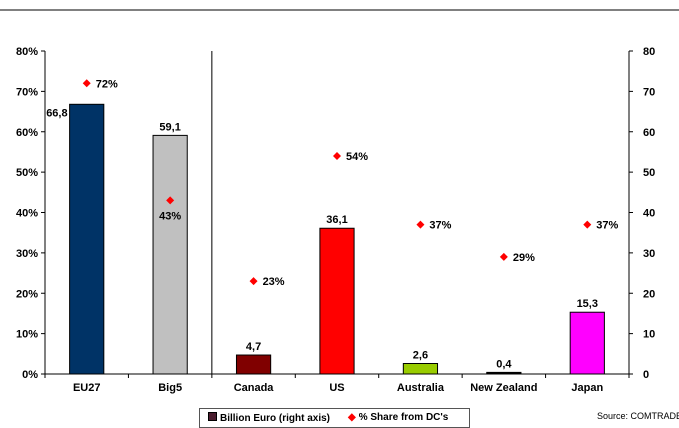 The width and height of the screenshot is (679, 428). What do you see at coordinates (86, 83) in the screenshot?
I see `share-point-eu27` at bounding box center [86, 83].